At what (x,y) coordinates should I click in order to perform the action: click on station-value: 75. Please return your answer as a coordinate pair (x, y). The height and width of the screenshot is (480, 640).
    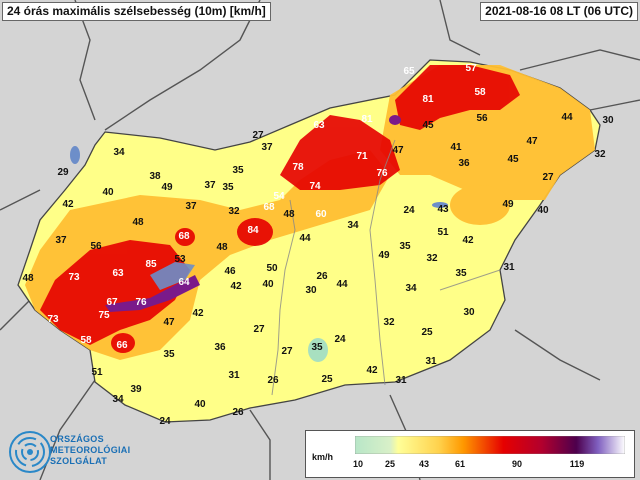
    Looking at the image, I should click on (104, 315).